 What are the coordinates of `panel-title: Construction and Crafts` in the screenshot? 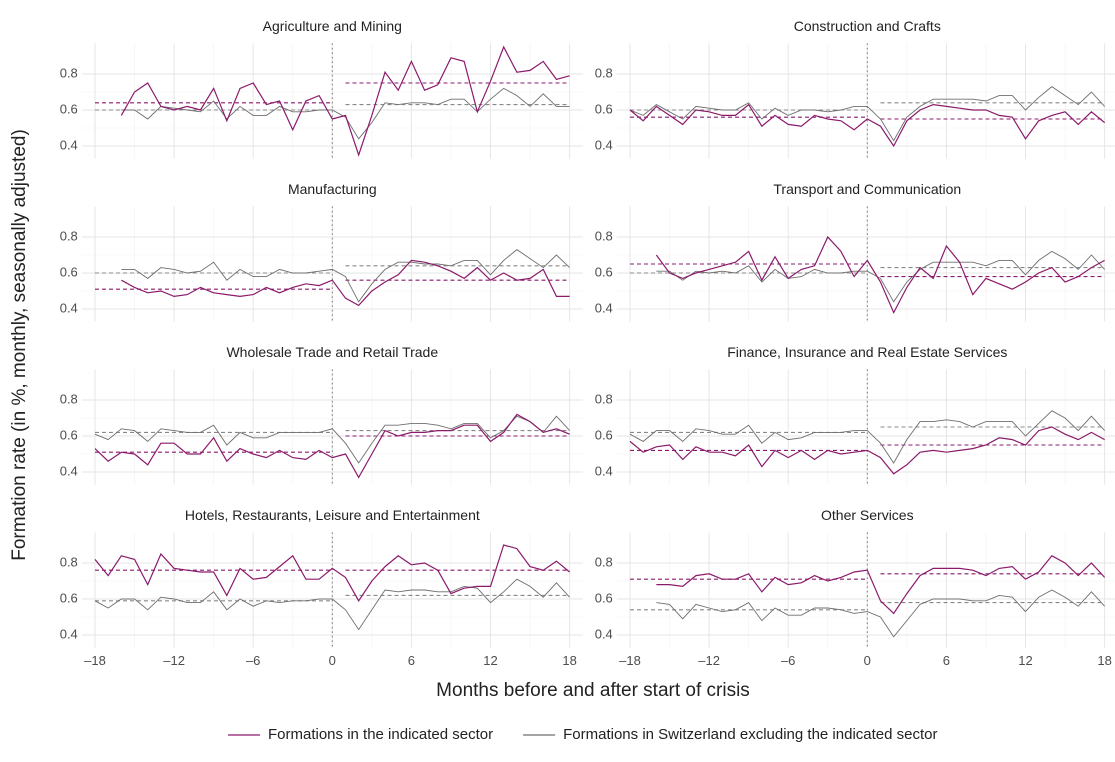 It's located at (867, 26).